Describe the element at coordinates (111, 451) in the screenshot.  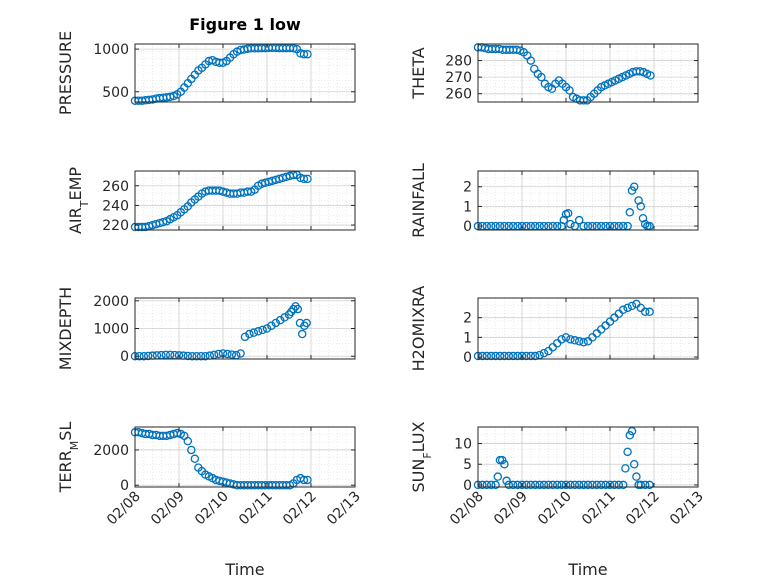
I see `y-tick-label: 2000` at that location.